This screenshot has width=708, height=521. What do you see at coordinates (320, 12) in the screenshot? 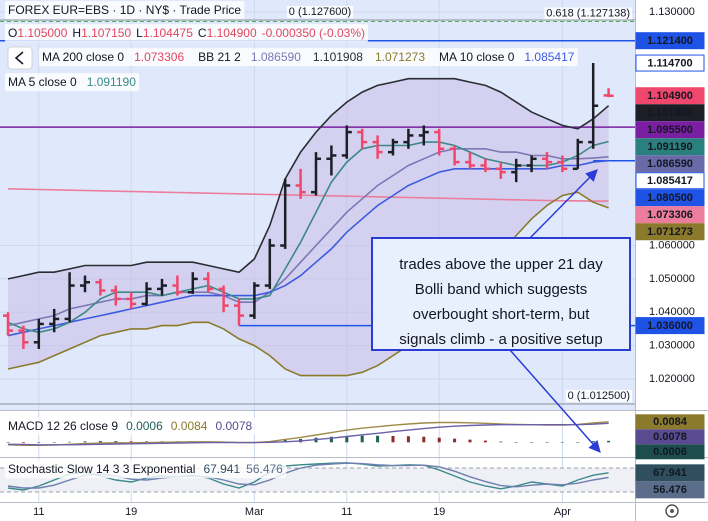
I see `fib-label: 0 (1.127600)` at bounding box center [320, 12].